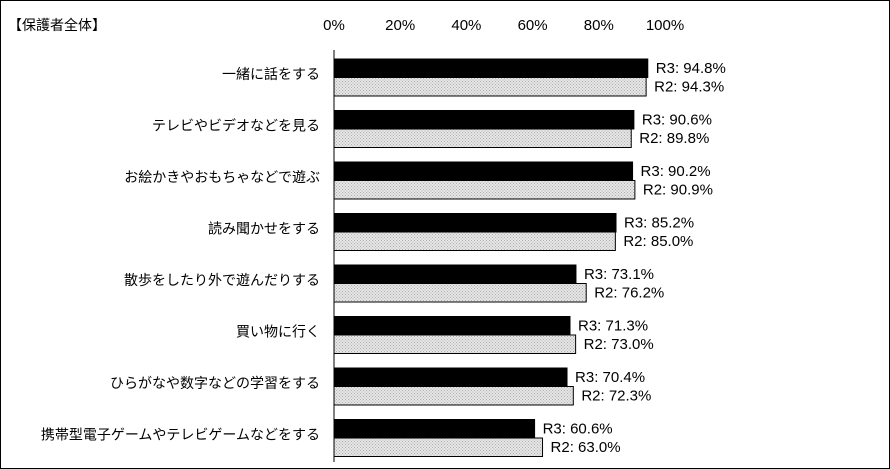 This screenshot has width=890, height=469. I want to click on x-tick-label: 20%, so click(400, 25).